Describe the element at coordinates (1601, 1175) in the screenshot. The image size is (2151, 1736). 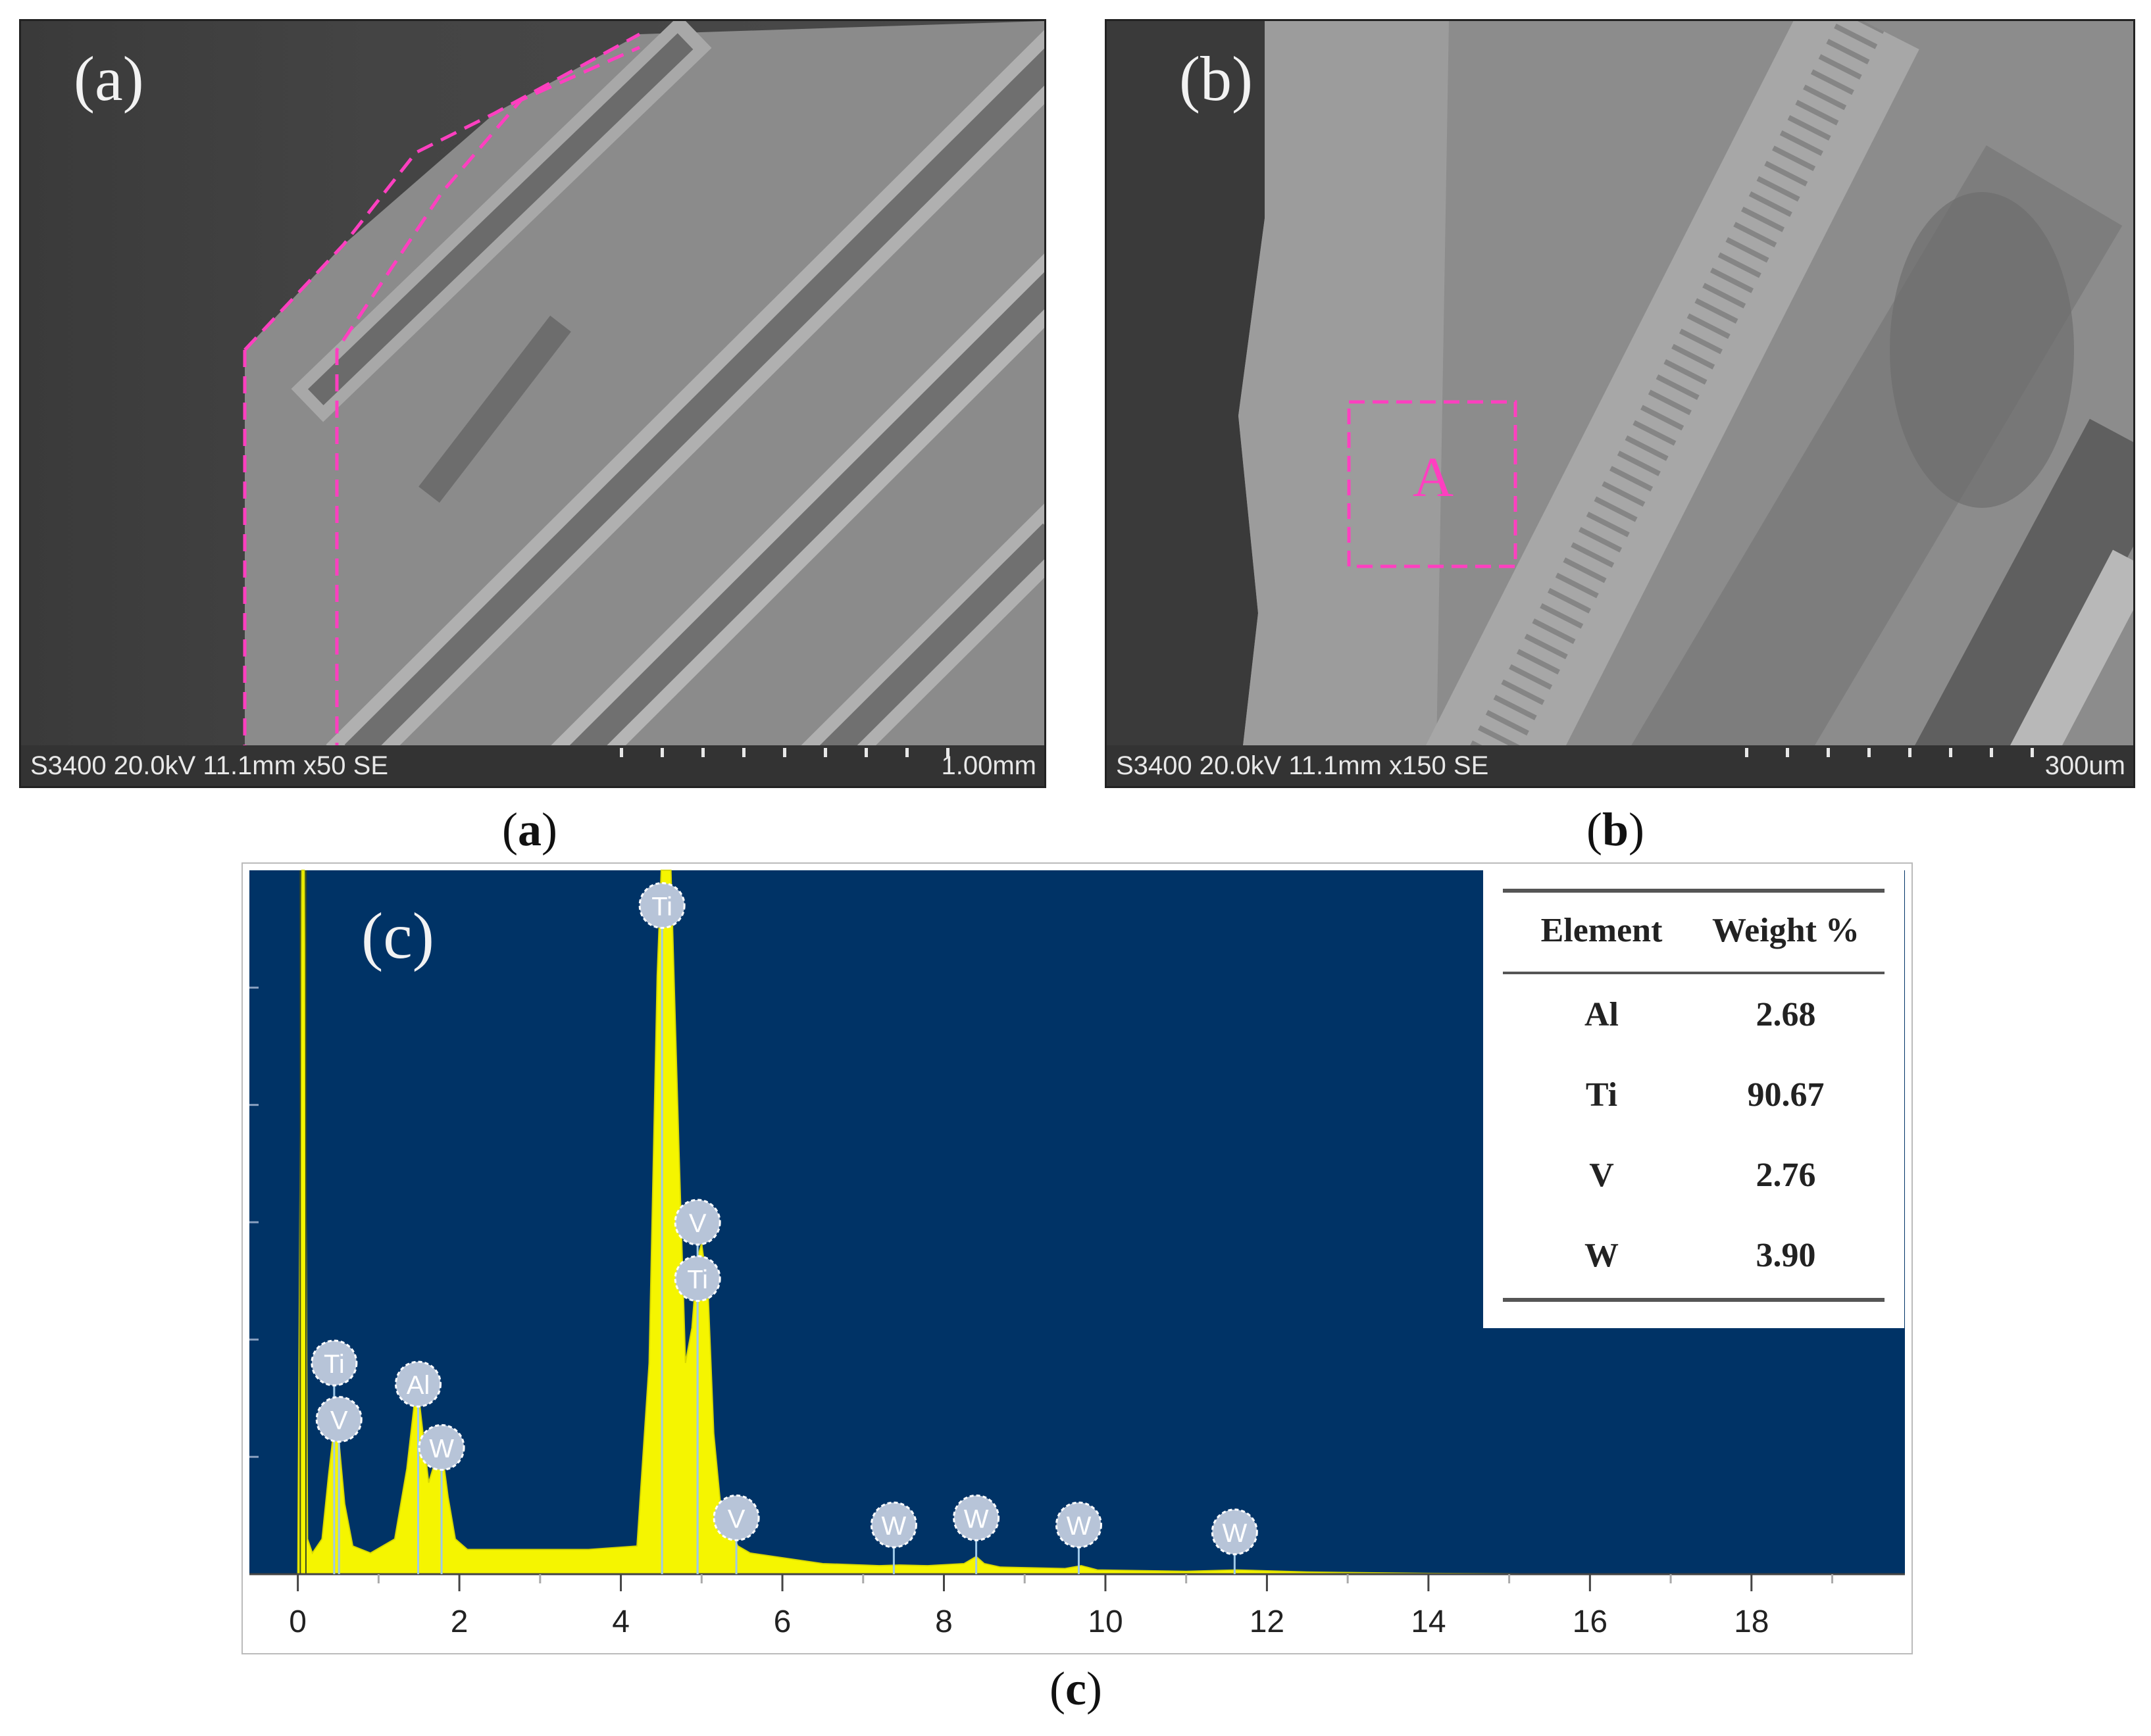
I see `row-element: V` at that location.